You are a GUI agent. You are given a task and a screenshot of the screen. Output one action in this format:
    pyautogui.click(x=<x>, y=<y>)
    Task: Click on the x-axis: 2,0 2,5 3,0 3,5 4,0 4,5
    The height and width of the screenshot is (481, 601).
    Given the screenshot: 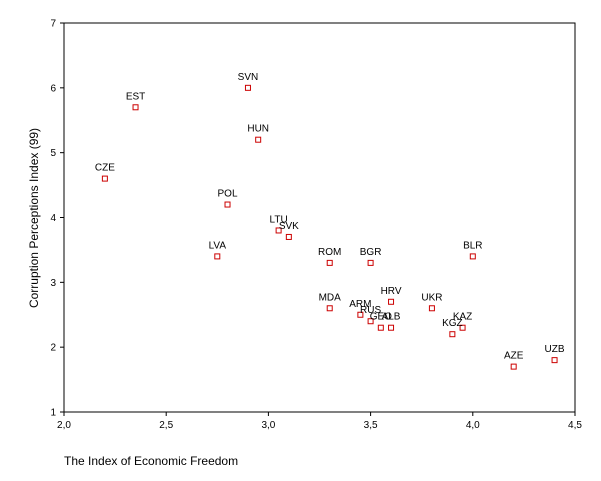 What is the action you would take?
    pyautogui.click(x=319, y=421)
    